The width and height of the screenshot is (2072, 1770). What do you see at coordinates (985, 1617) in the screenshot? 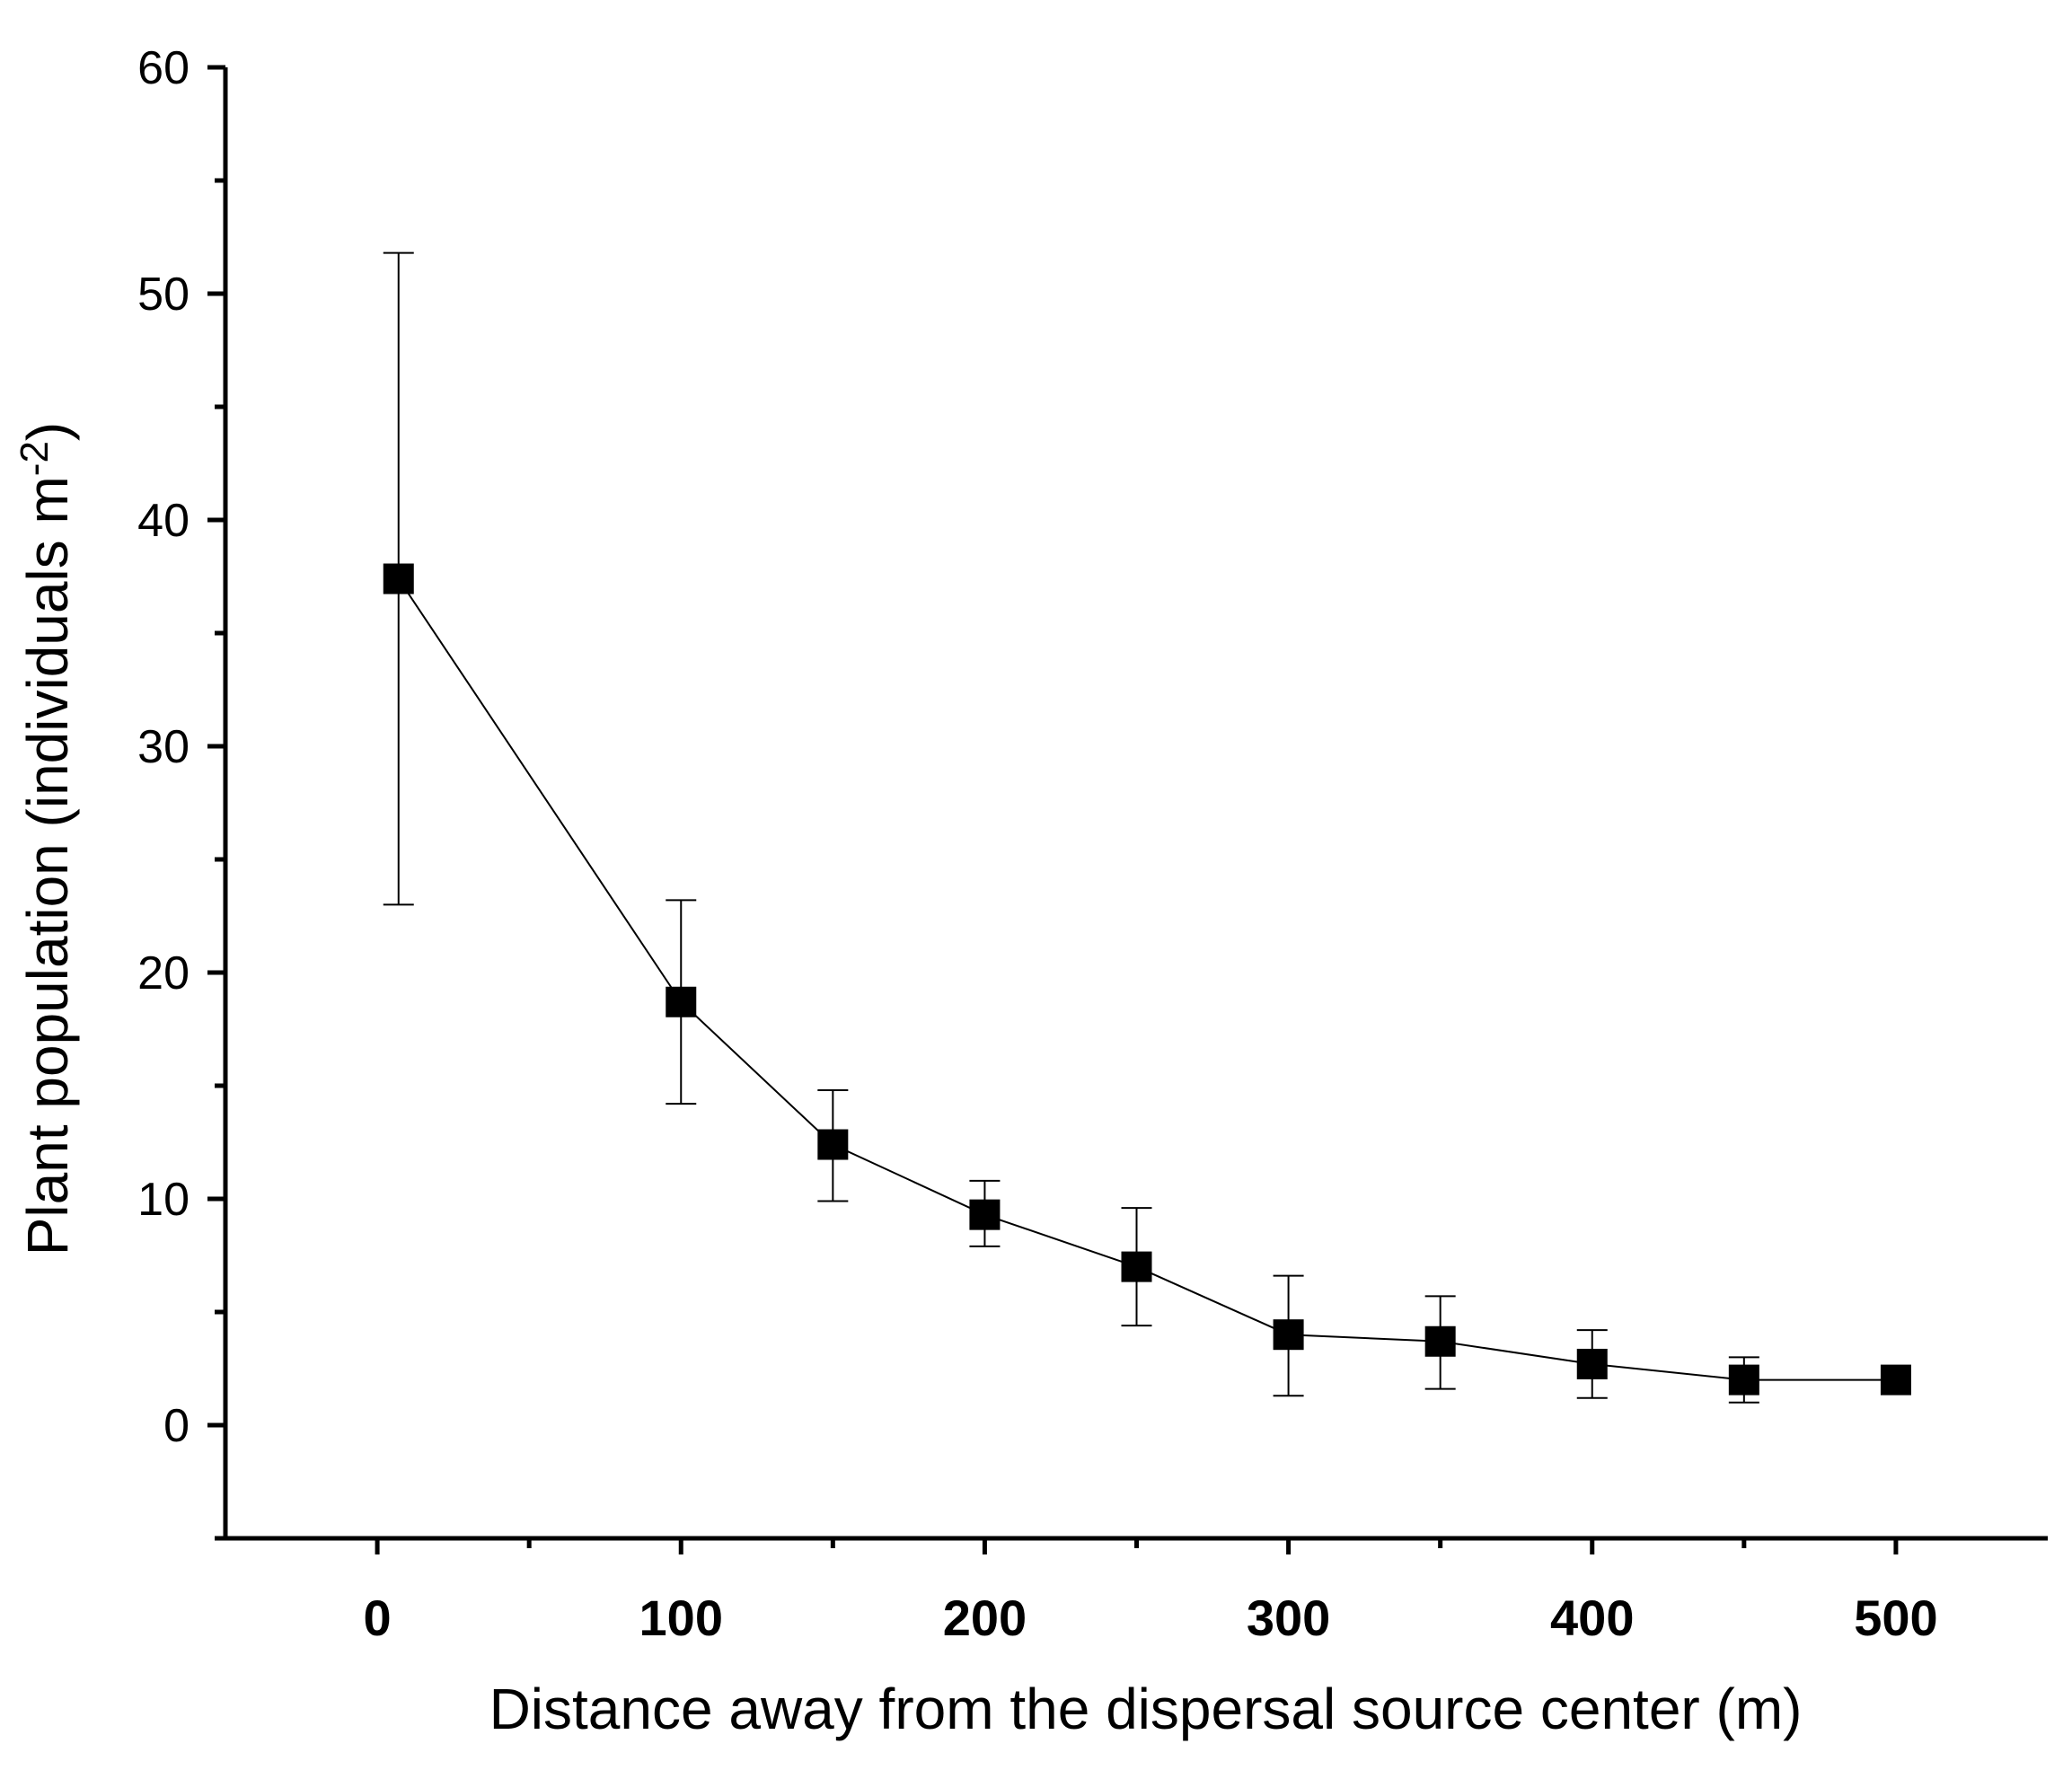
I see `x-tick-label: 200` at bounding box center [985, 1617].